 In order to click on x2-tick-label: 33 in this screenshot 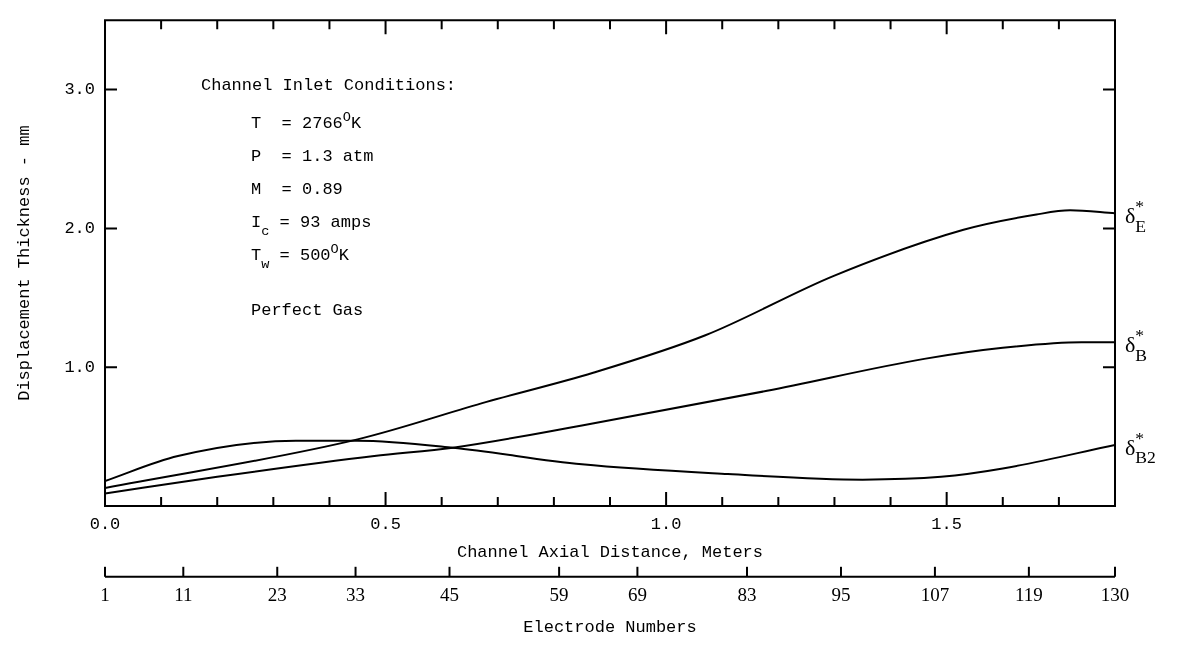, I will do `click(356, 595)`.